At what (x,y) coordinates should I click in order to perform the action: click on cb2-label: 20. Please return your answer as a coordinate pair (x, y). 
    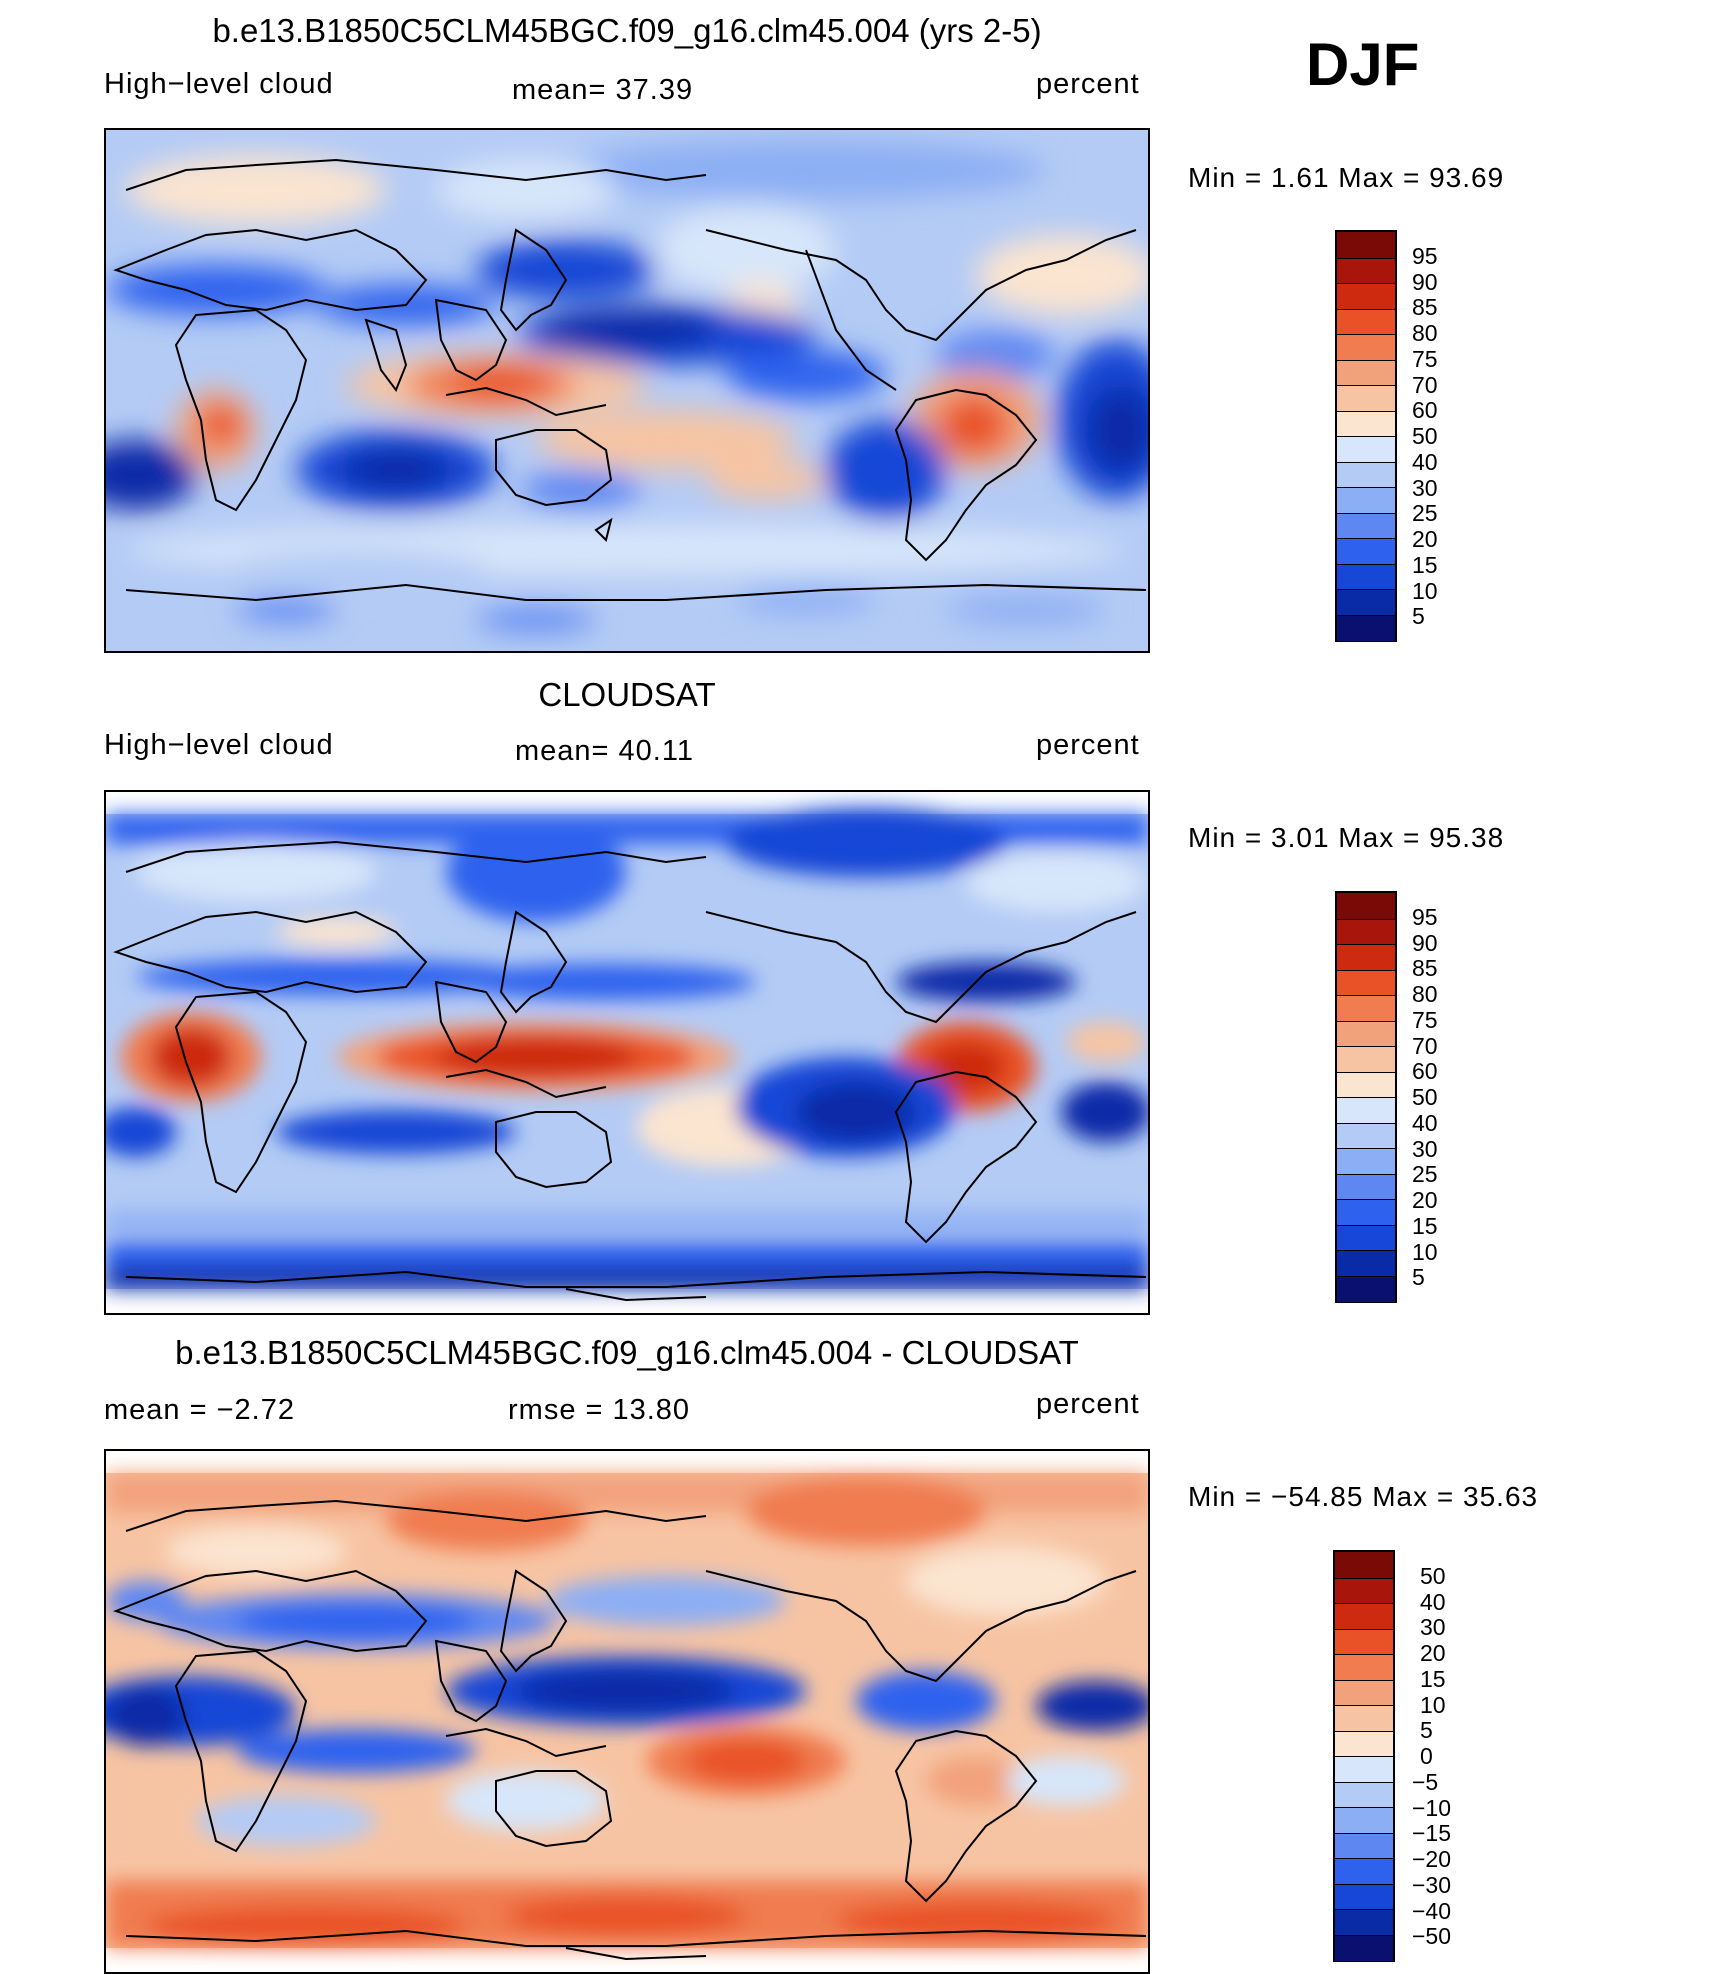
    Looking at the image, I should click on (1425, 1200).